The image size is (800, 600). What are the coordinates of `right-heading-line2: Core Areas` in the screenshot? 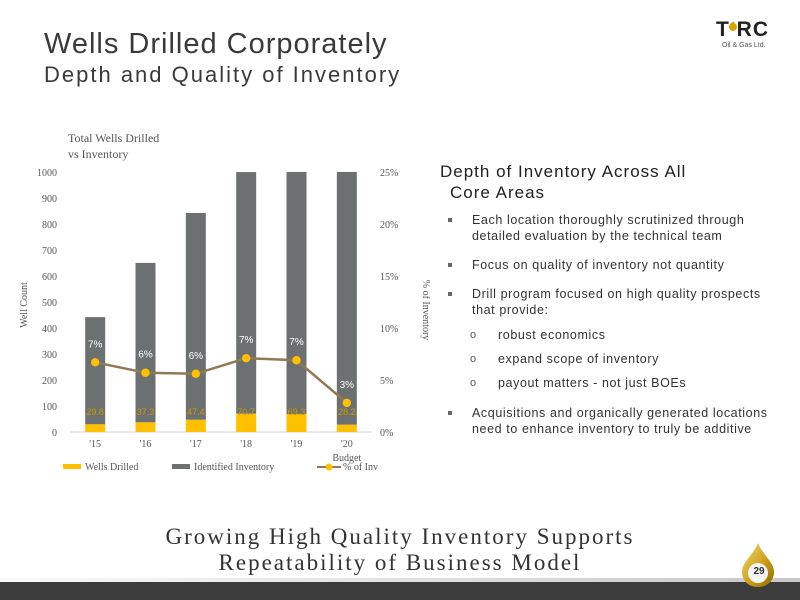 It's located at (498, 192).